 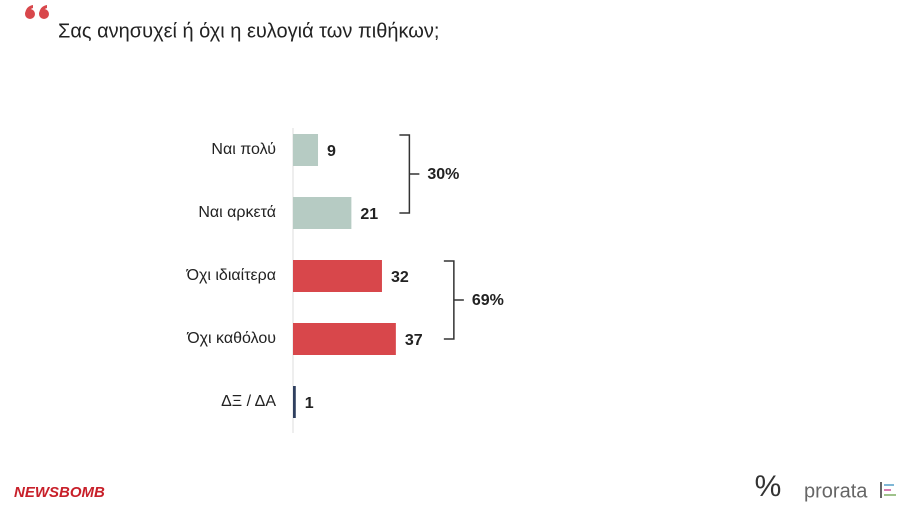 What do you see at coordinates (309, 403) in the screenshot?
I see `value-label: 1` at bounding box center [309, 403].